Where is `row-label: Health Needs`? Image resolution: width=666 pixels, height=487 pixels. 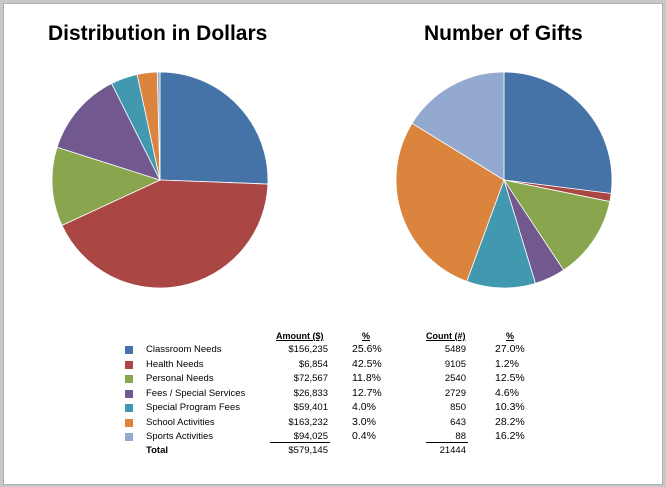 row-label: Health Needs is located at coordinates (175, 364).